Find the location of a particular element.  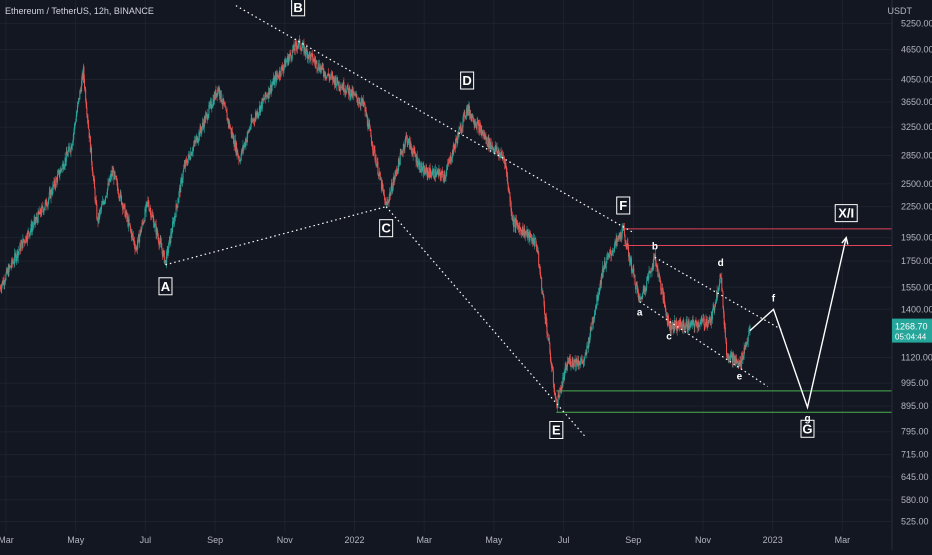

x-tick-label: 2023 is located at coordinates (773, 540).